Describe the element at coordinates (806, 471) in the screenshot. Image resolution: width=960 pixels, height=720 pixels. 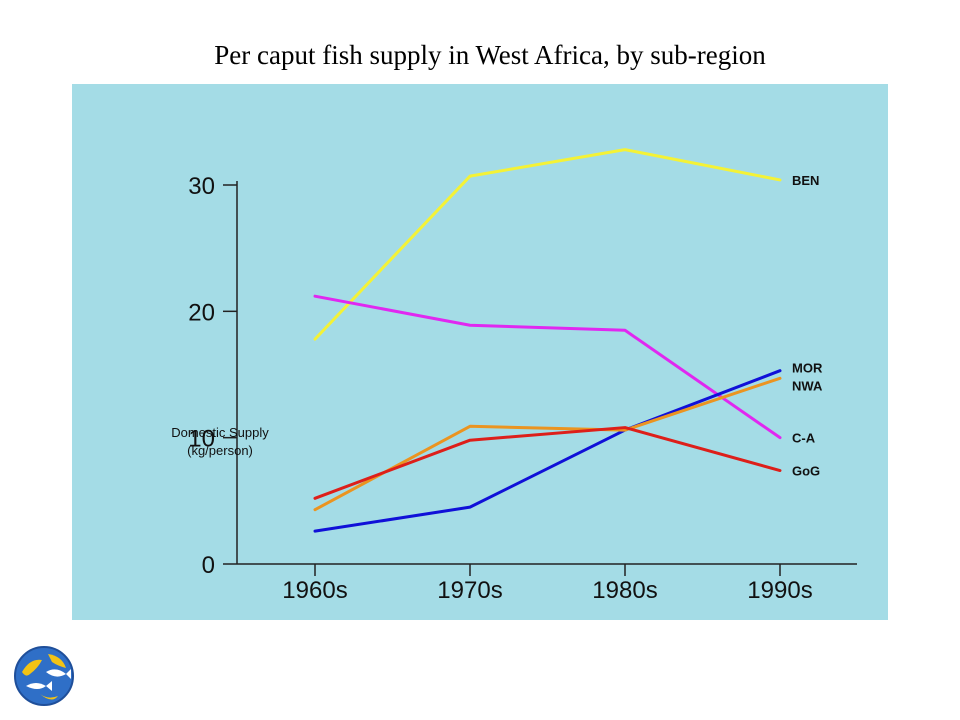
I see `series-label-gog: GoG` at that location.